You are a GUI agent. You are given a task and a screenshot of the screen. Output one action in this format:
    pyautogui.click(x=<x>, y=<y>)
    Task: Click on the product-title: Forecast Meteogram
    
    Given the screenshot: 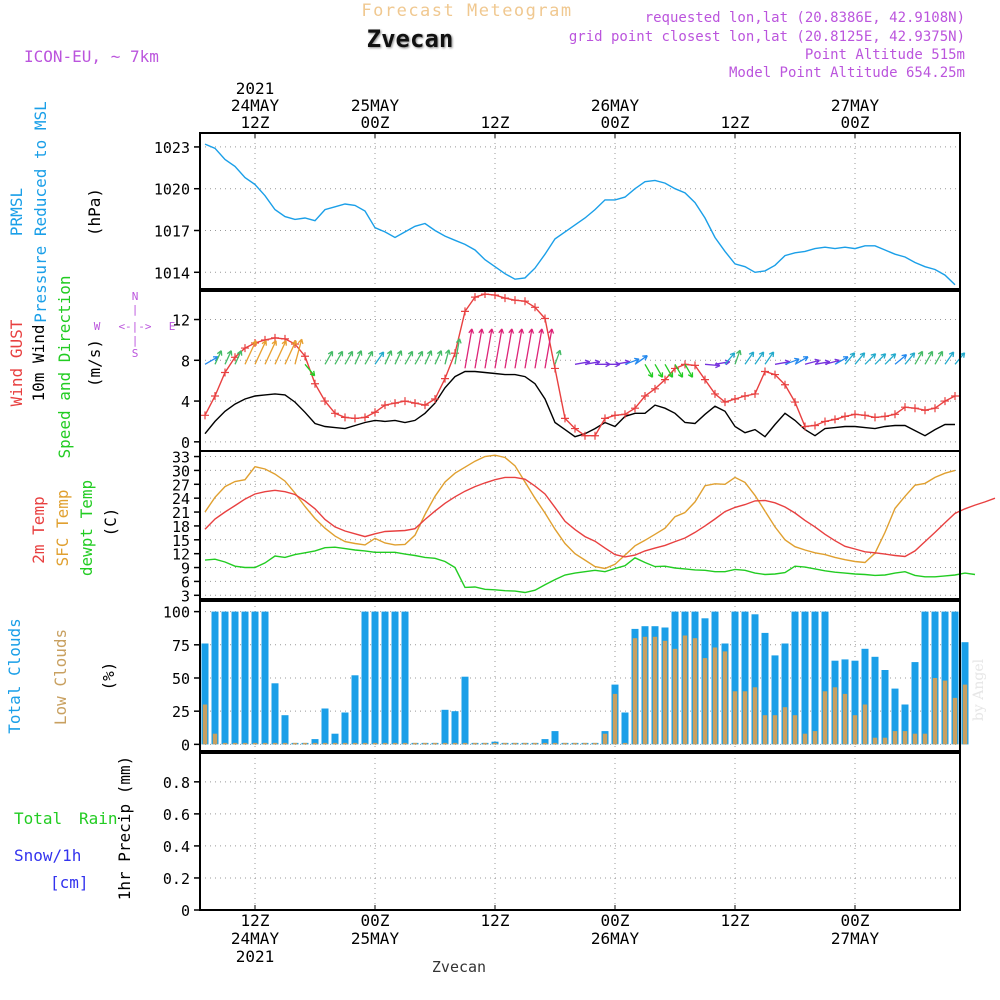 What is the action you would take?
    pyautogui.click(x=466, y=11)
    